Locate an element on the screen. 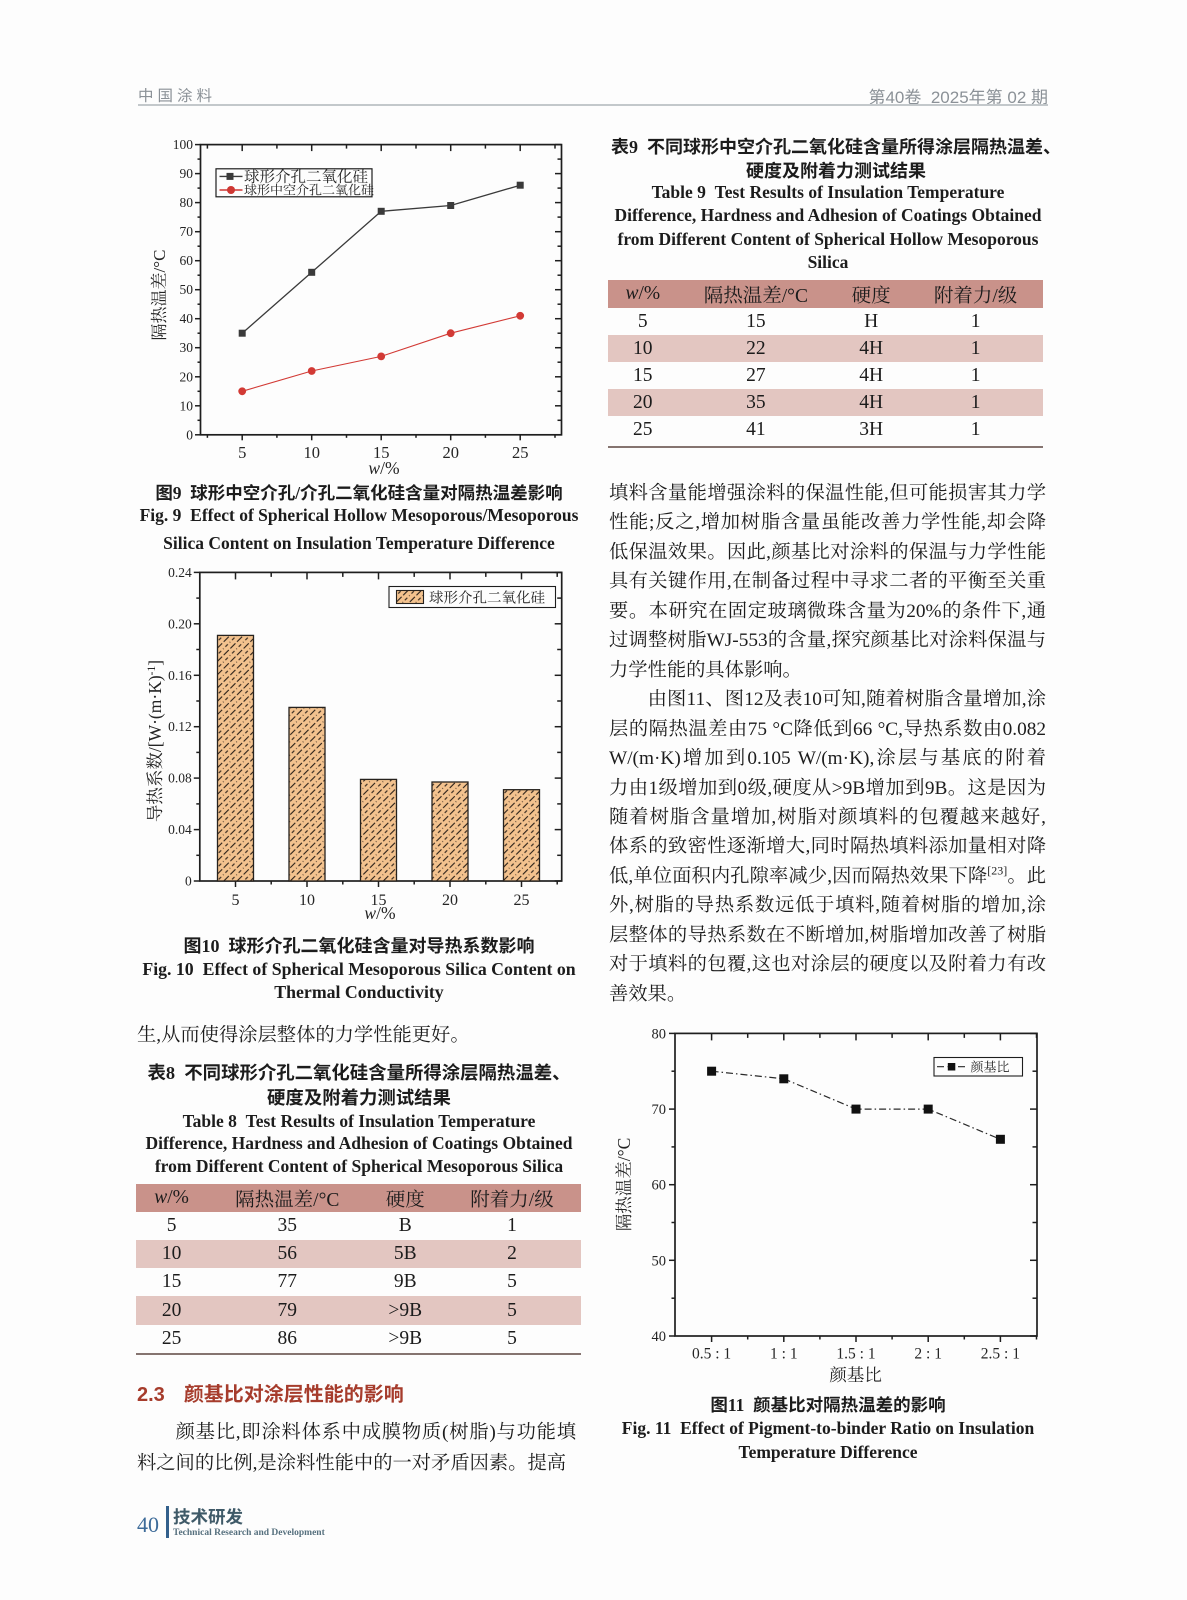 The width and height of the screenshot is (1187, 1600). svg-text: 2.5 : 1 is located at coordinates (1000, 1354).